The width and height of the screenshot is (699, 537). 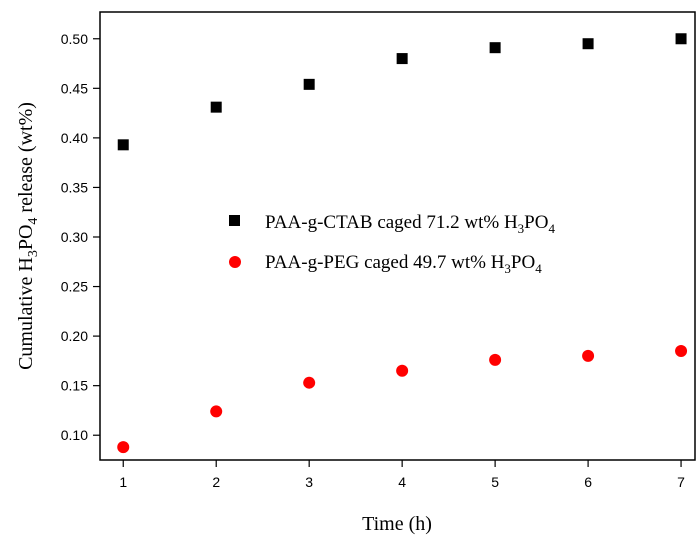 I want to click on x-tick-label: 6, so click(x=588, y=482).